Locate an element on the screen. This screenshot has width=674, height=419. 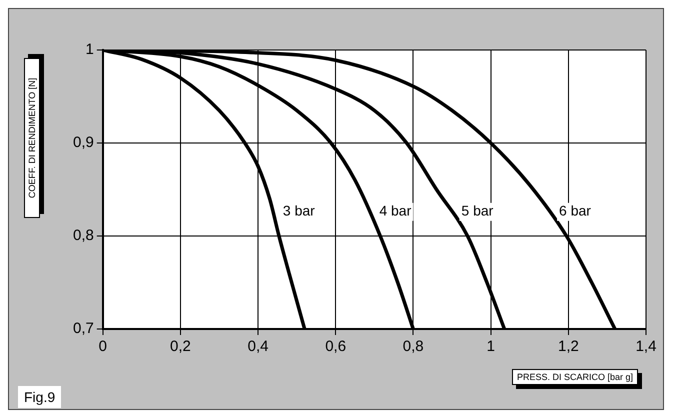
y-tick-label: 0,9 is located at coordinates (83, 143).